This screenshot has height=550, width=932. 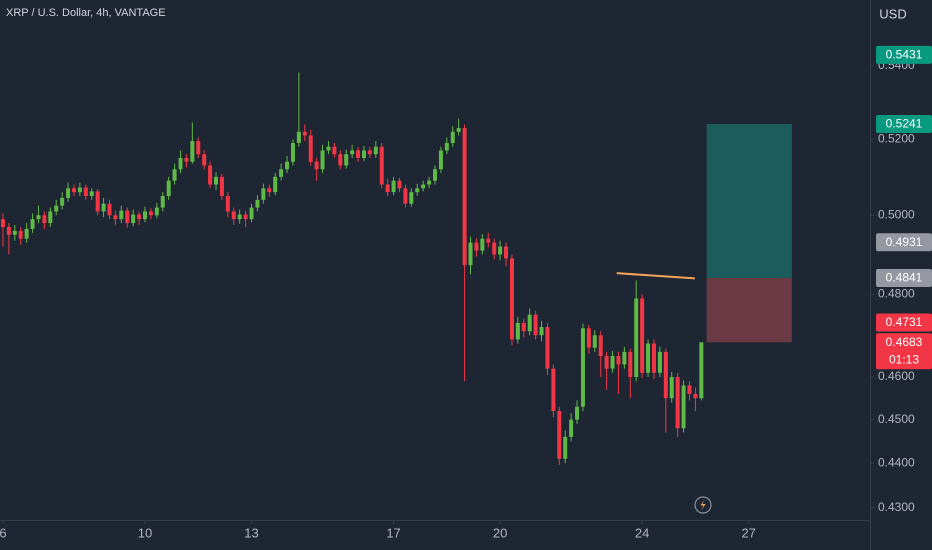 I want to click on countdown-label: 01:13, so click(x=904, y=359).